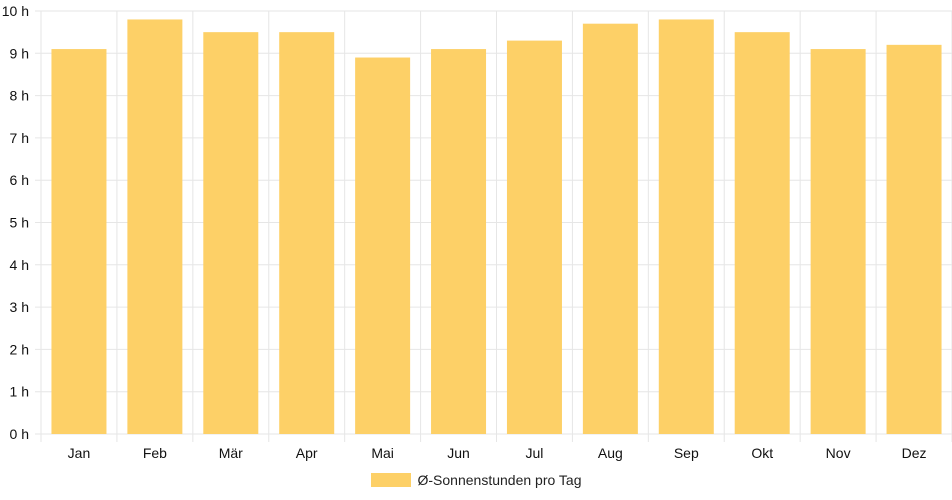  What do you see at coordinates (19, 392) in the screenshot?
I see `y-tick-label: 1 h` at bounding box center [19, 392].